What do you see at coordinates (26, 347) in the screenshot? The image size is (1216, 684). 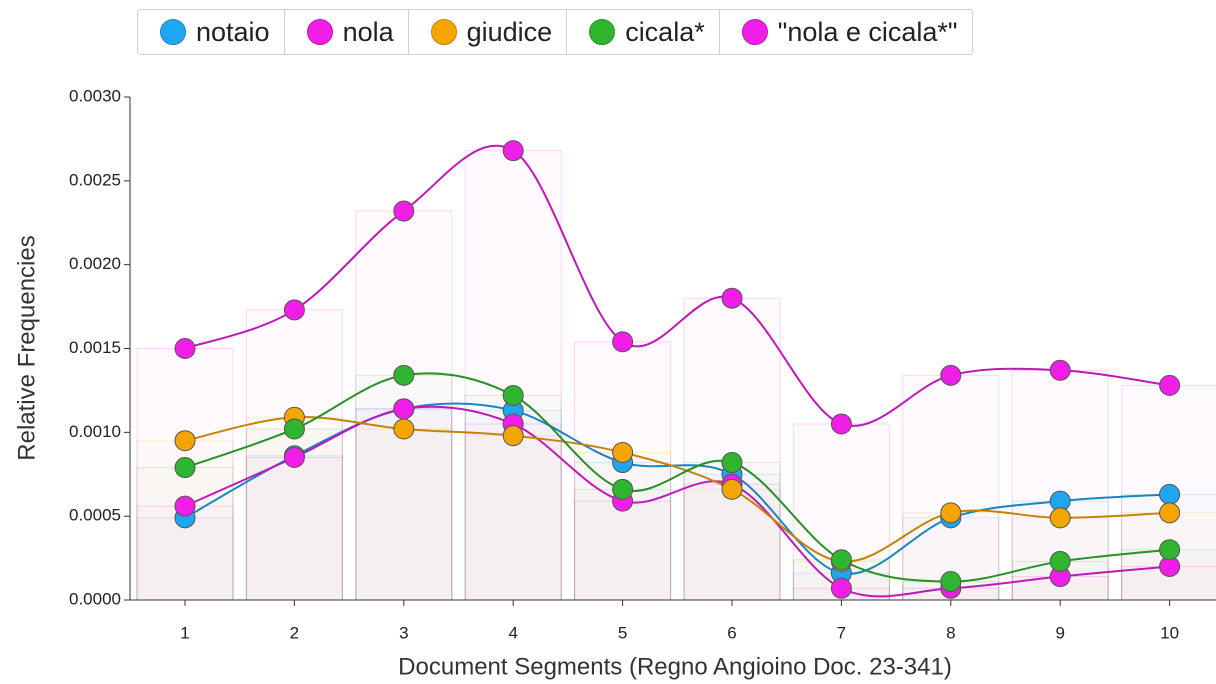 I see `y-axis-title: Relative Frequencies` at bounding box center [26, 347].